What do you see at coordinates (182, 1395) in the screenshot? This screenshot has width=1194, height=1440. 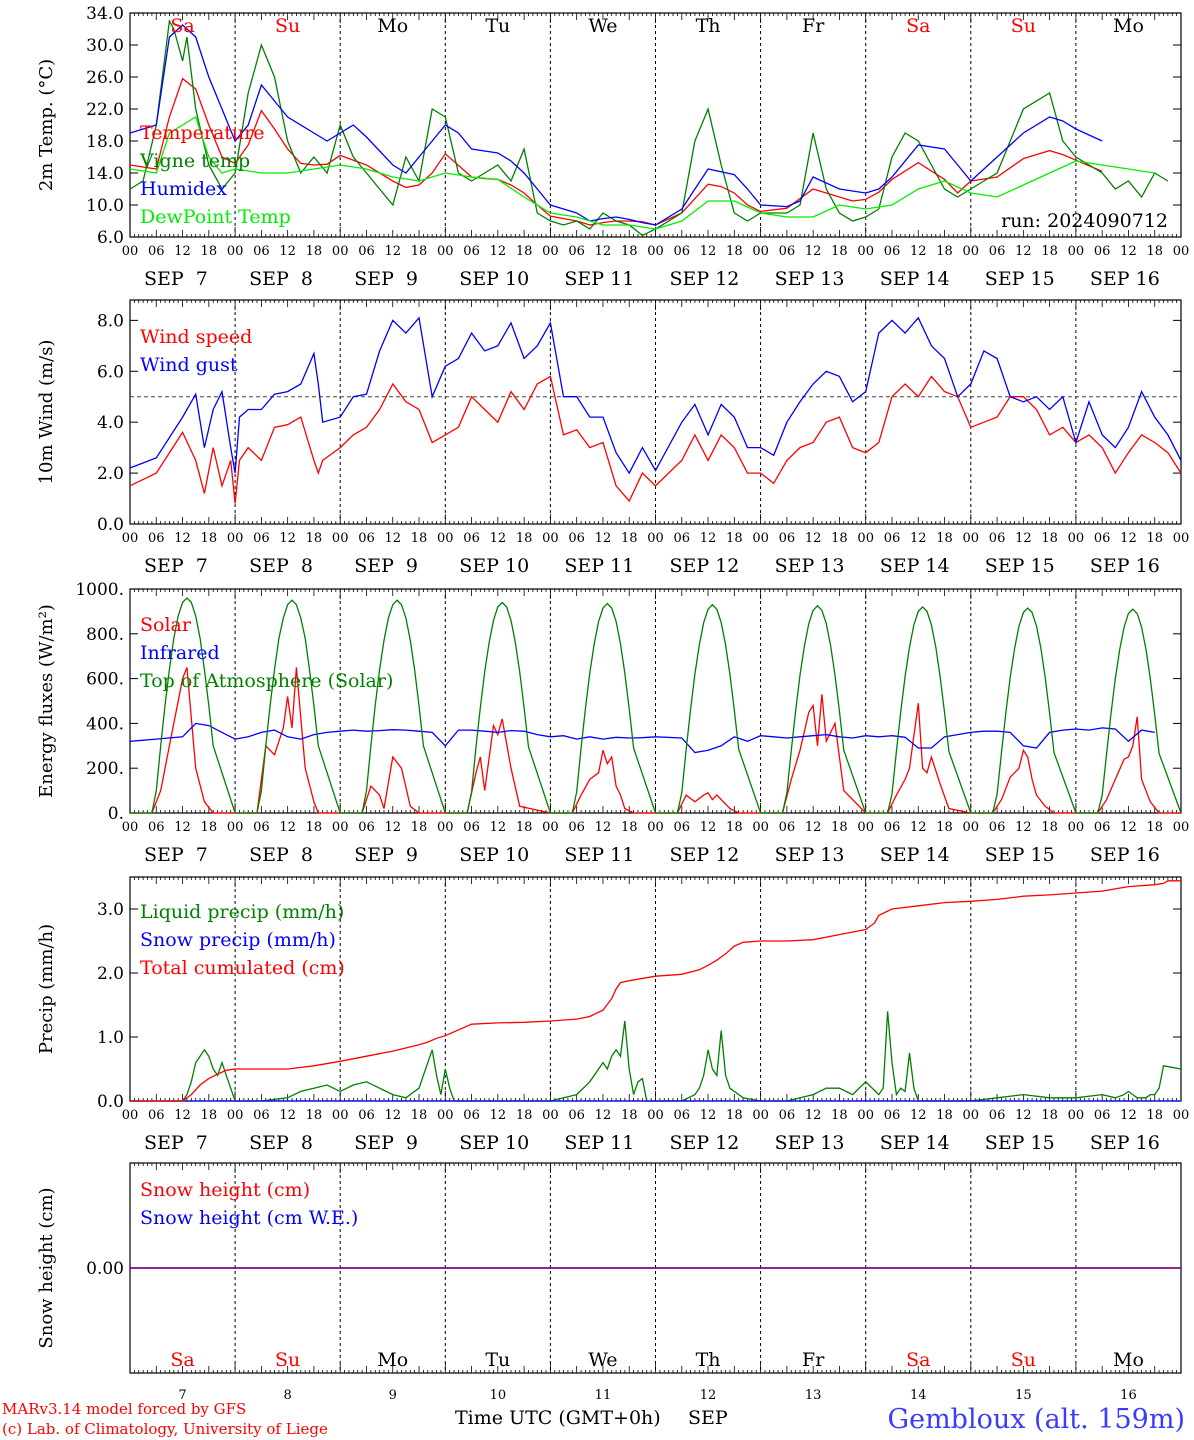 I see `x-day-number: 7` at bounding box center [182, 1395].